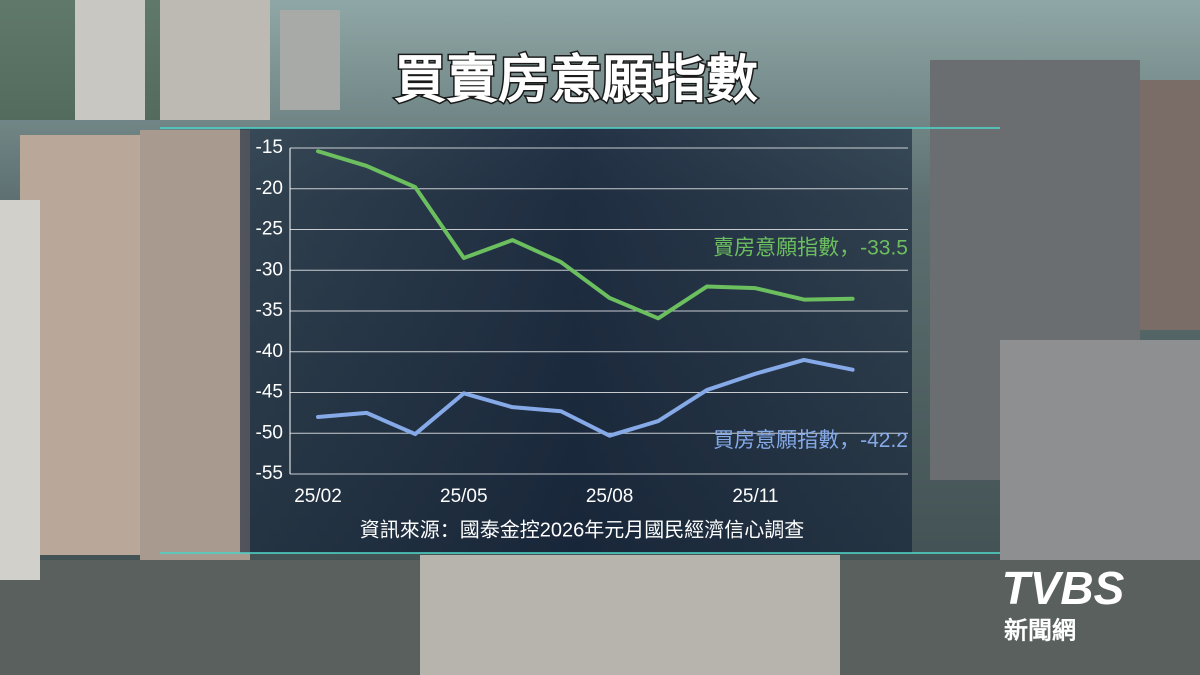 This screenshot has width=1200, height=675. What do you see at coordinates (269, 473) in the screenshot?
I see `y-tick-label: -55` at bounding box center [269, 473].